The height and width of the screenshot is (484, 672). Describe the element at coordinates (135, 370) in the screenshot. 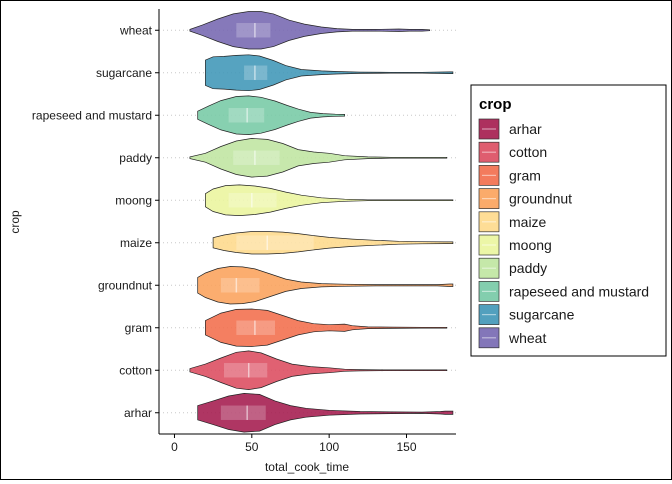

I see `y-tick-label: cotton` at that location.